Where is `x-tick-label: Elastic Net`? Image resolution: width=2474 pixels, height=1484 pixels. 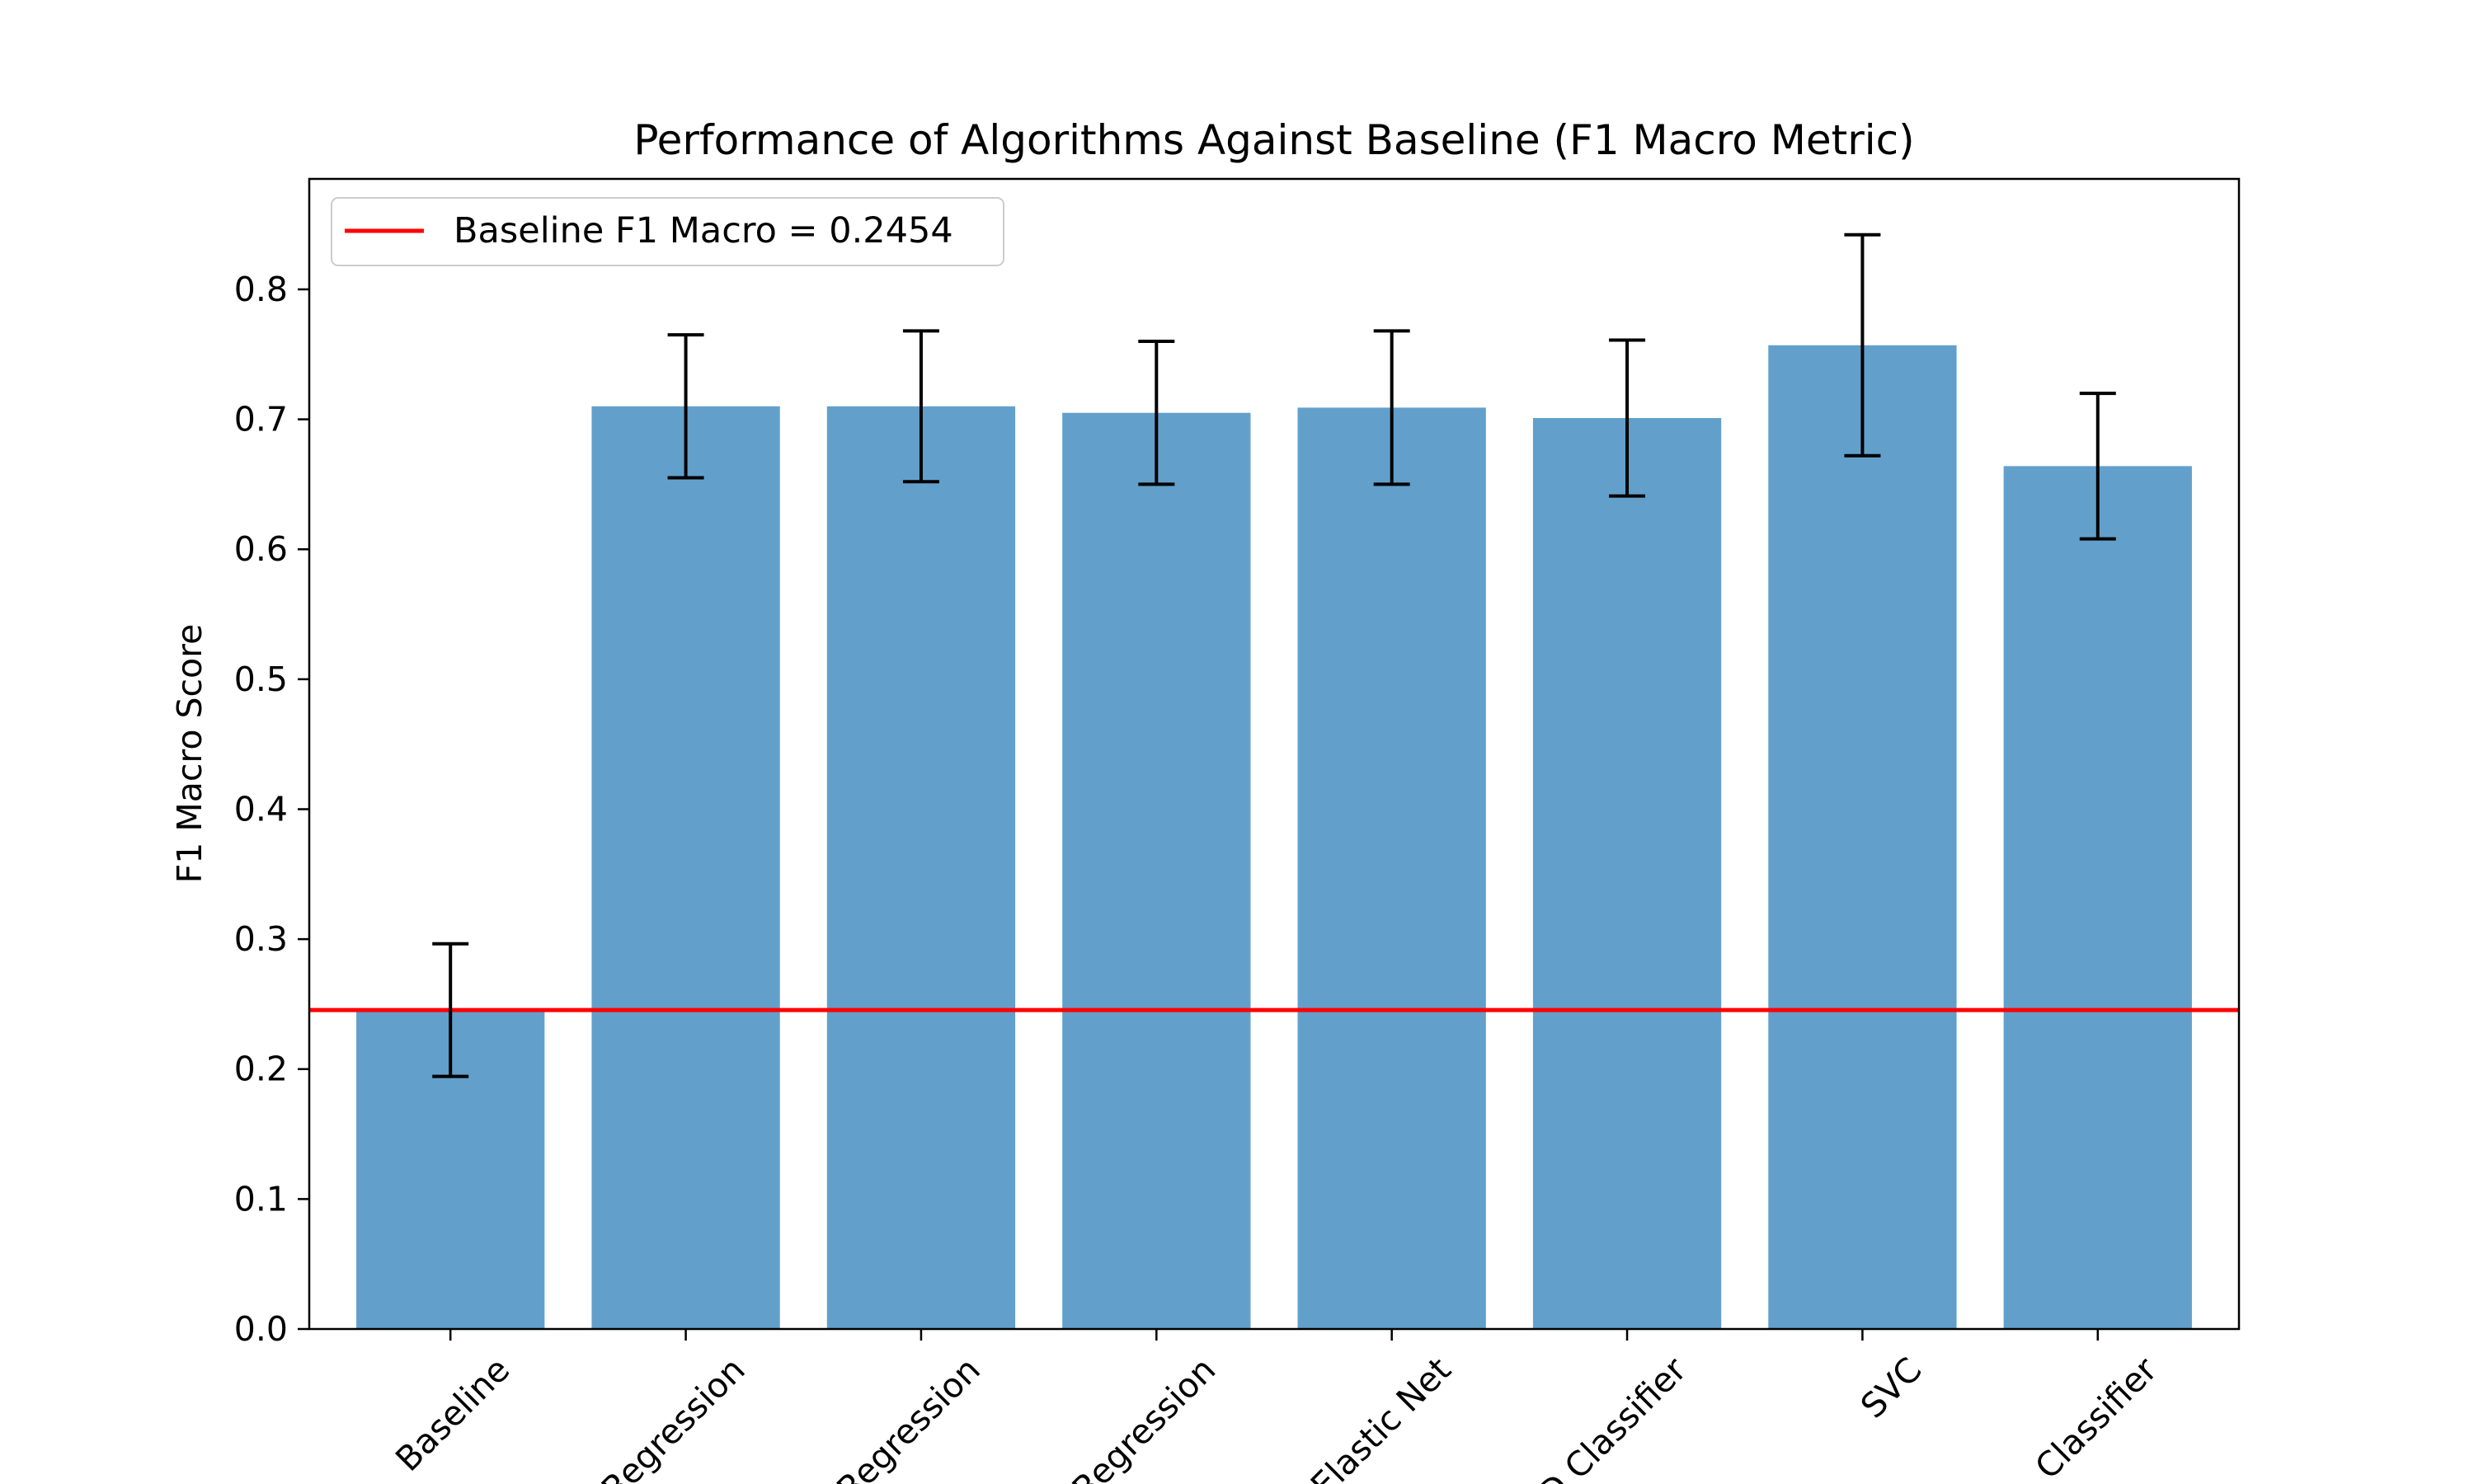 x-tick-label: Elastic Net is located at coordinates (1381, 1417).